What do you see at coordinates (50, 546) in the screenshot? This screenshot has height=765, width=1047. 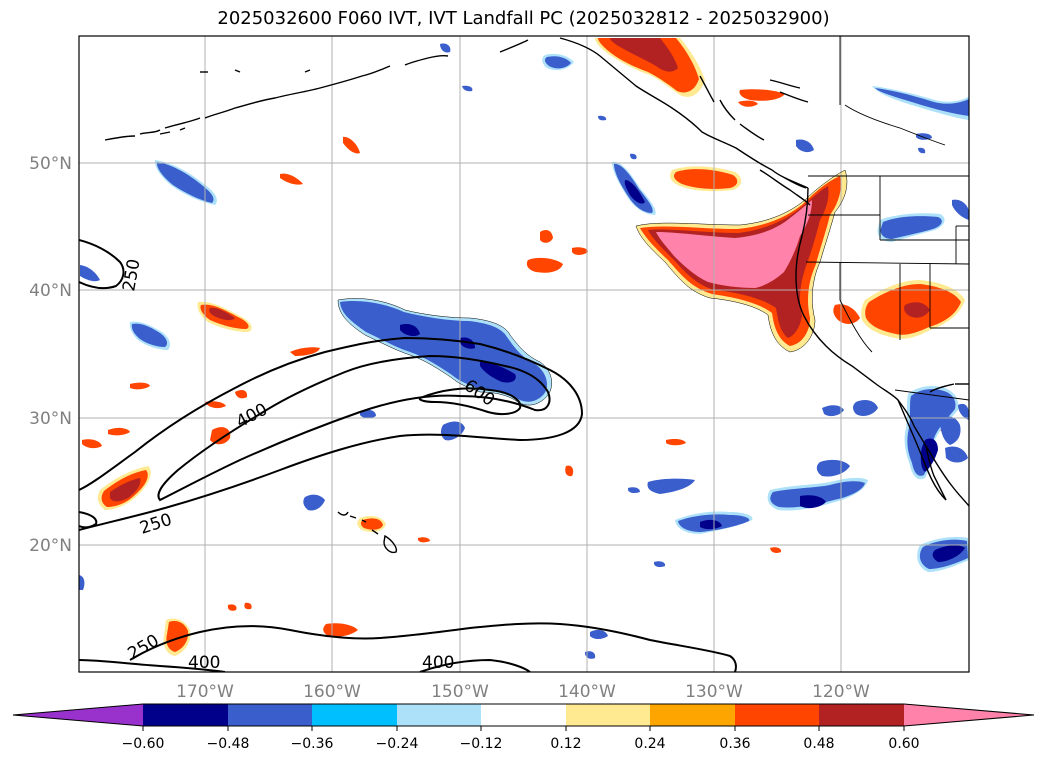 I see `lat-label-20n: 20°N` at bounding box center [50, 546].